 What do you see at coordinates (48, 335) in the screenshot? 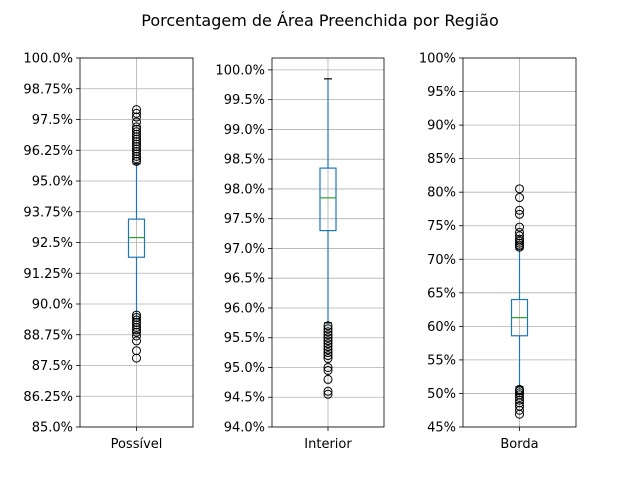
I see `y-tick-label: 88.75%` at bounding box center [48, 335].